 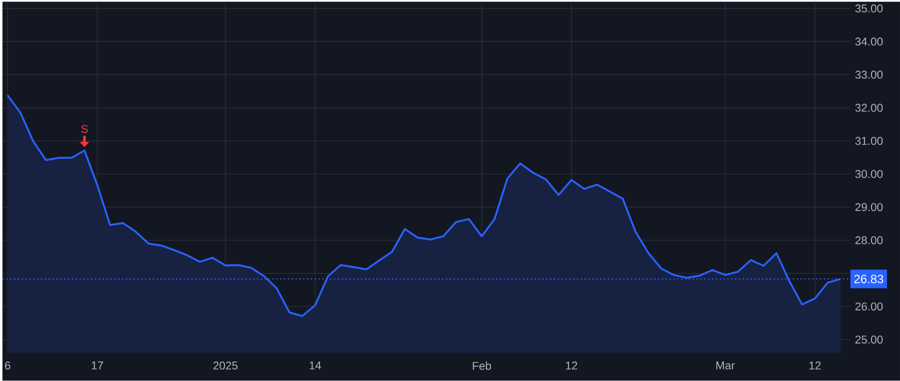 I want to click on y-tick-label: 29.00, so click(x=869, y=207).